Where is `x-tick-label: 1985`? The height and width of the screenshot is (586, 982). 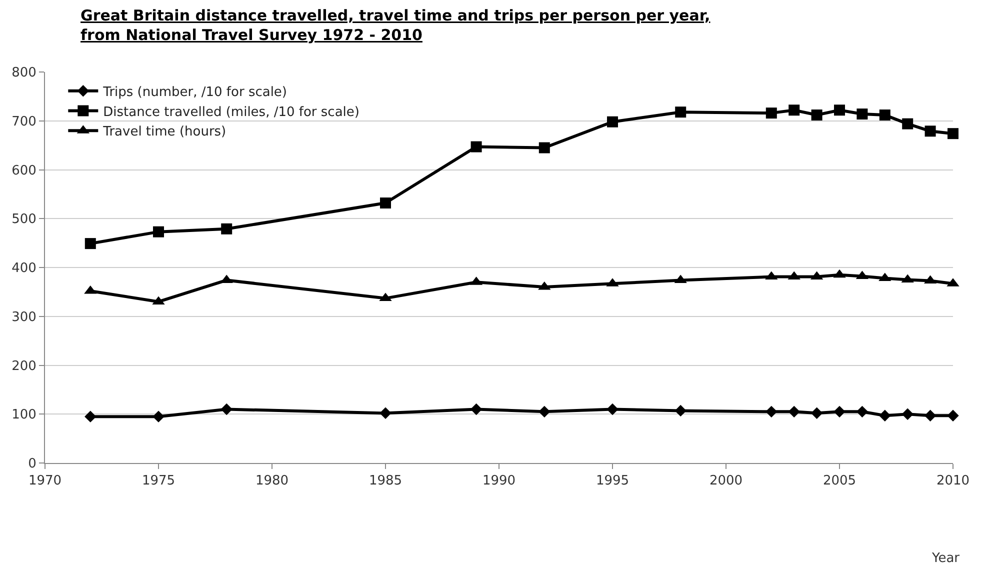
x-tick-label: 1985 is located at coordinates (385, 481).